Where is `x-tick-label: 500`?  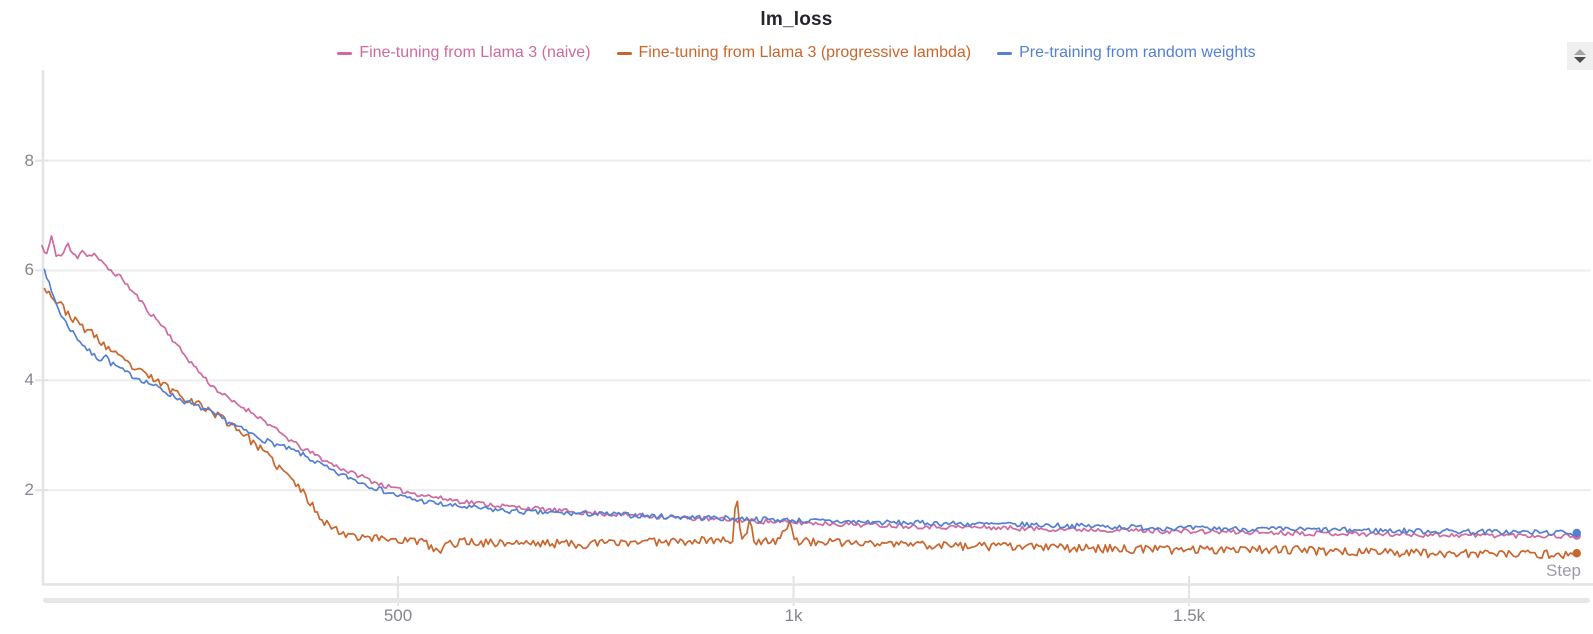 x-tick-label: 500 is located at coordinates (398, 615).